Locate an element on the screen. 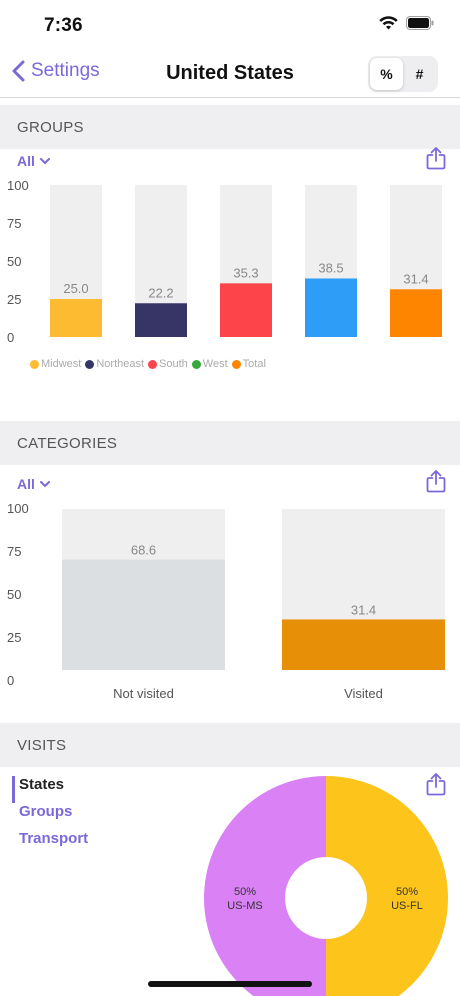  x-tick-label: Visited is located at coordinates (363, 693).